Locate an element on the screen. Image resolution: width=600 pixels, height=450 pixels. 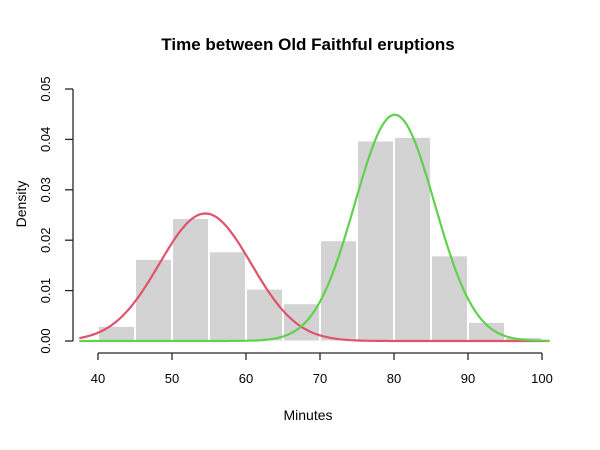
x-tick-label: 90 is located at coordinates (468, 378).